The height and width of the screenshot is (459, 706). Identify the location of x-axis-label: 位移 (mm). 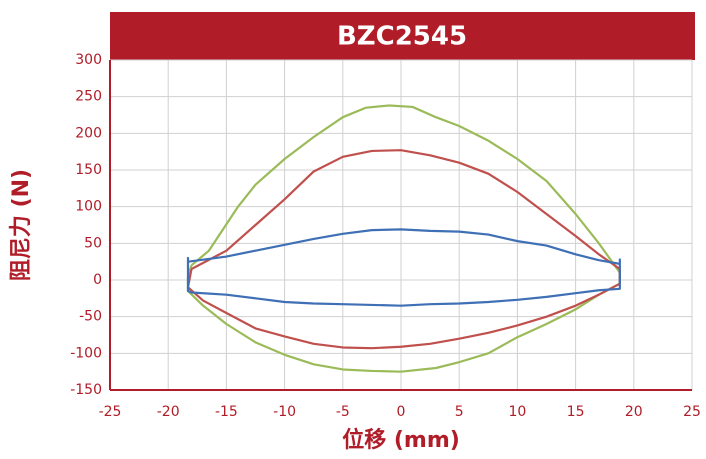
(401, 440).